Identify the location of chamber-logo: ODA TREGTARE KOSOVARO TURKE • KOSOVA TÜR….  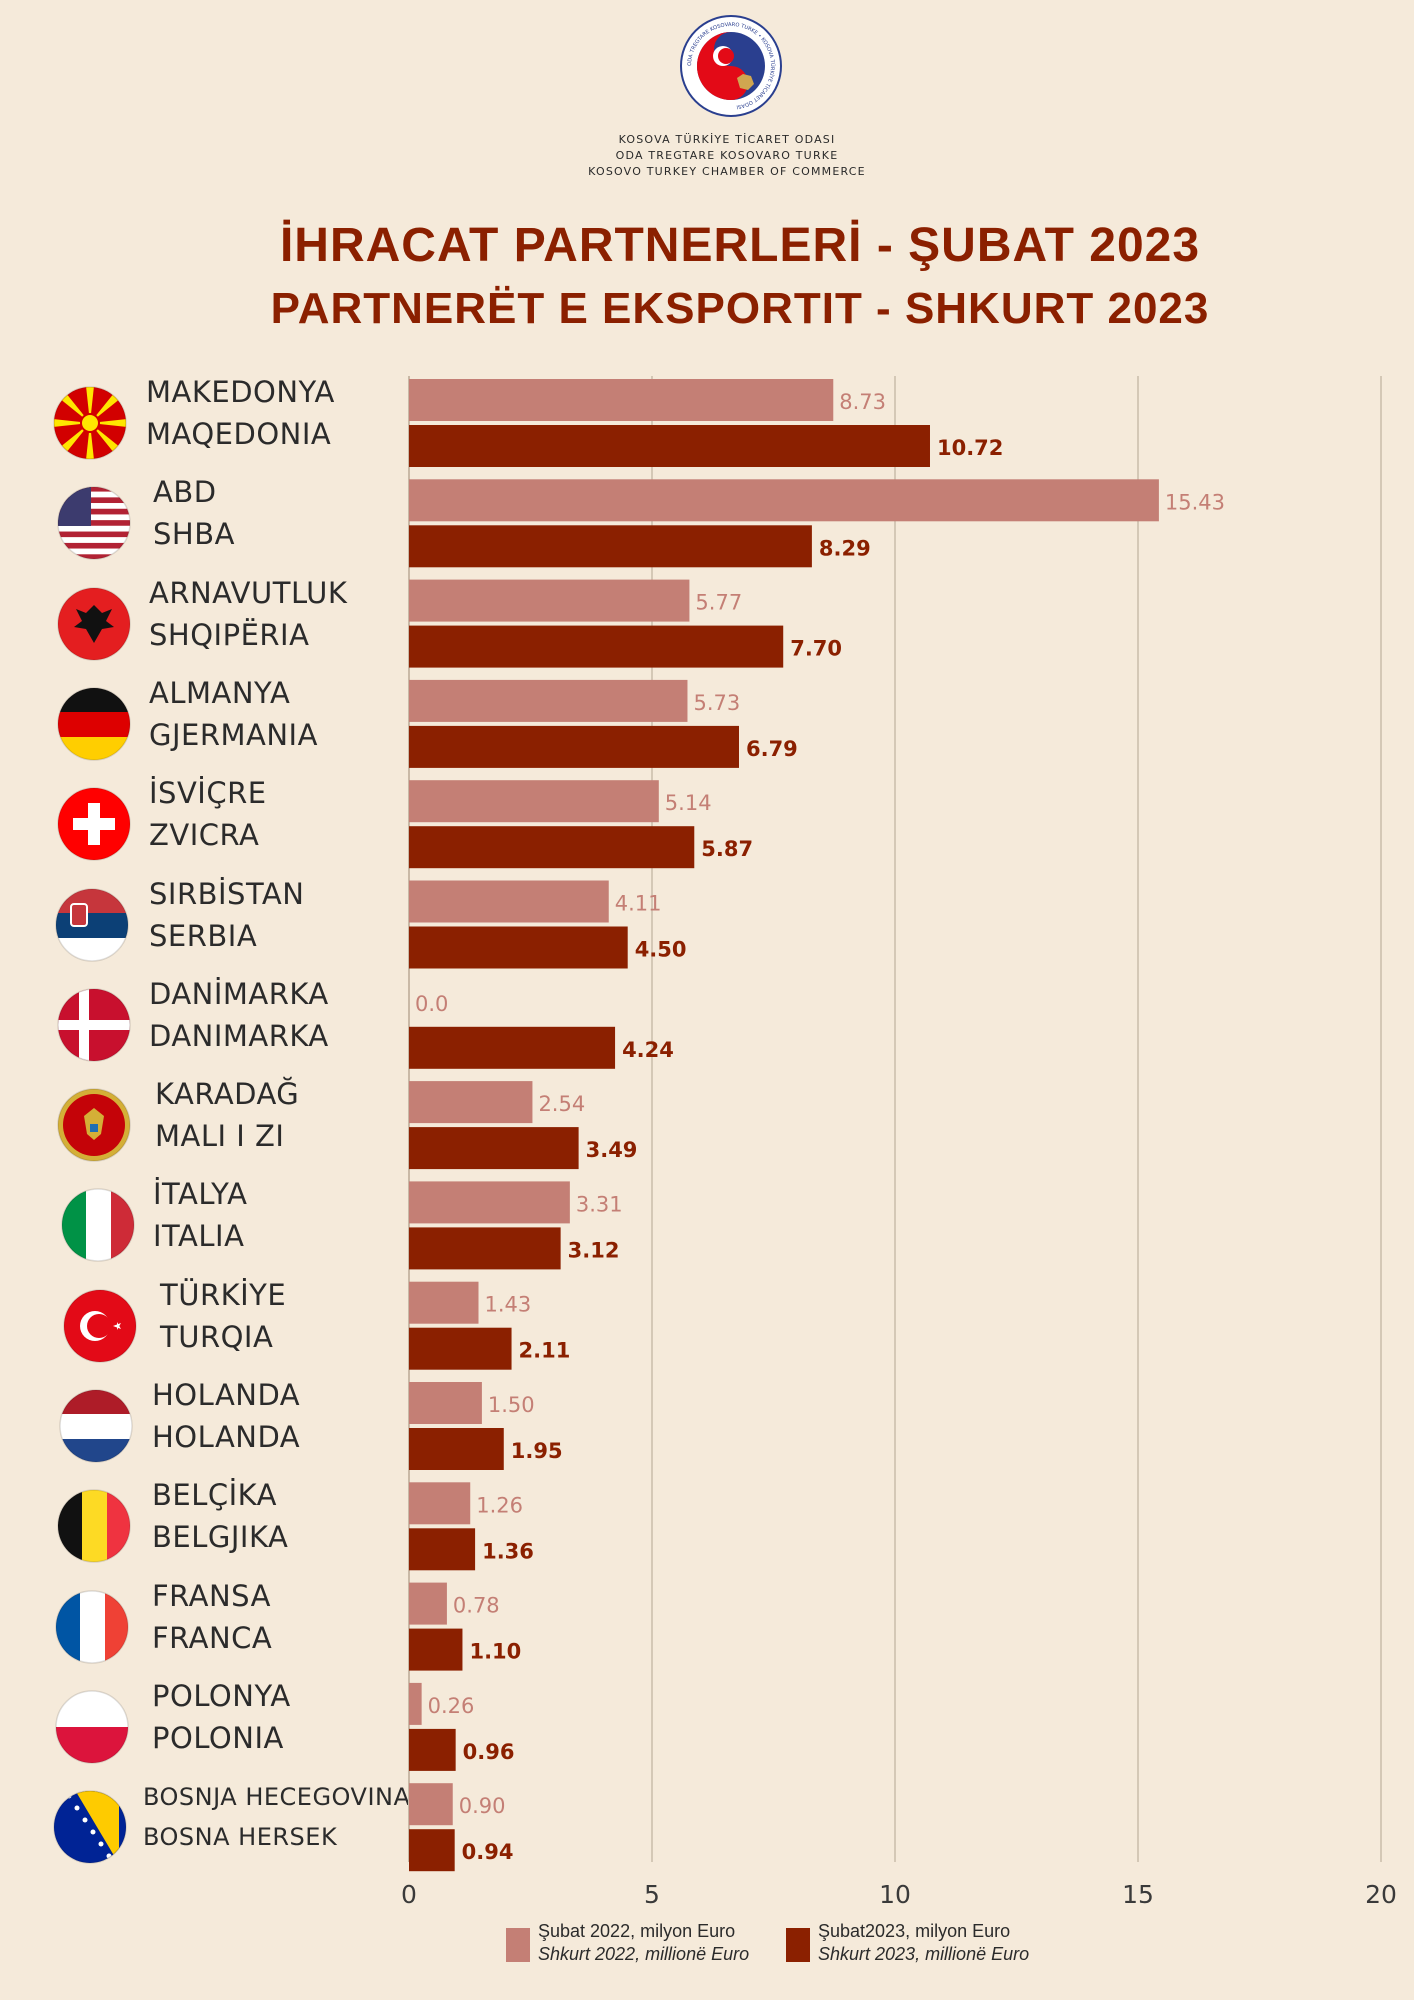
(731, 66).